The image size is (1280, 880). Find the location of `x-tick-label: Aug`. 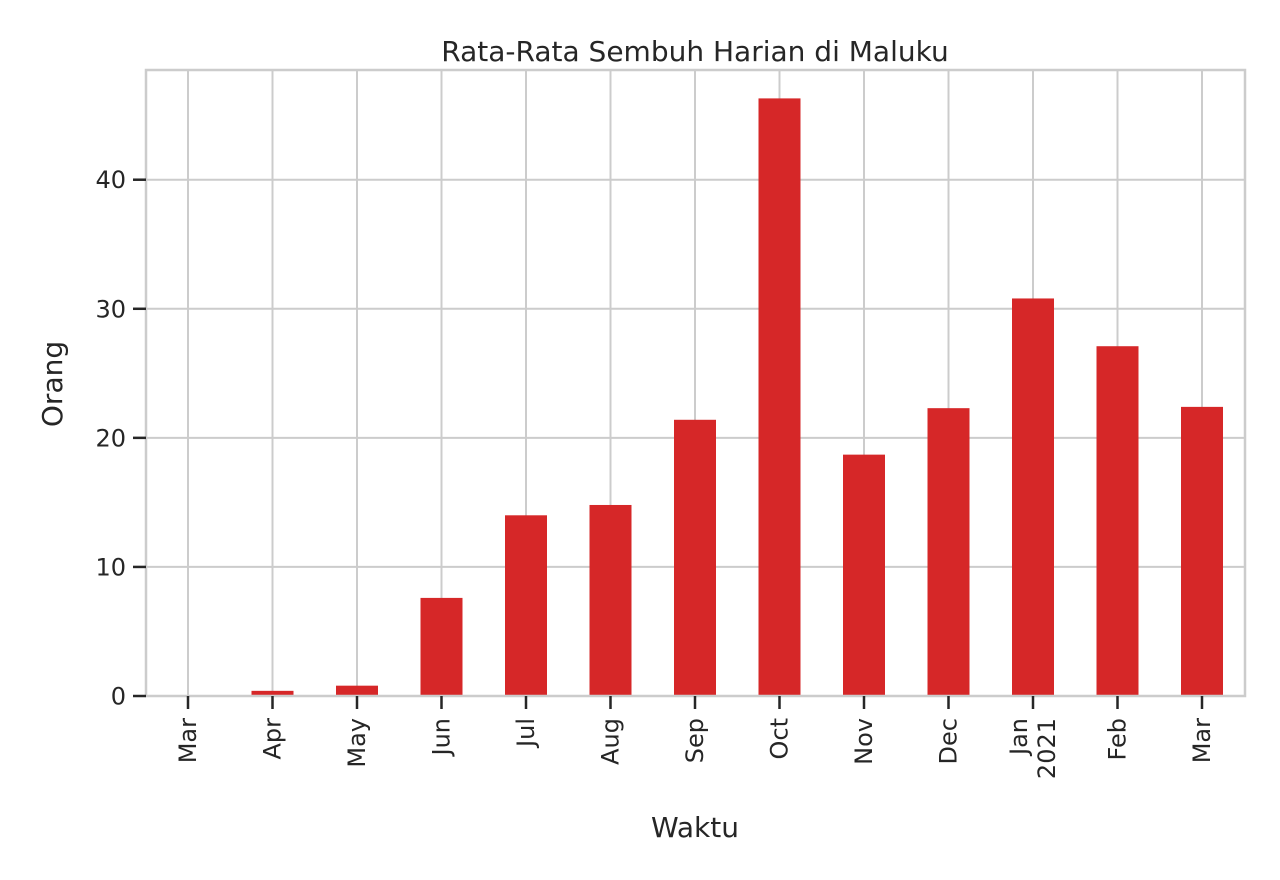

x-tick-label: Aug is located at coordinates (611, 741).